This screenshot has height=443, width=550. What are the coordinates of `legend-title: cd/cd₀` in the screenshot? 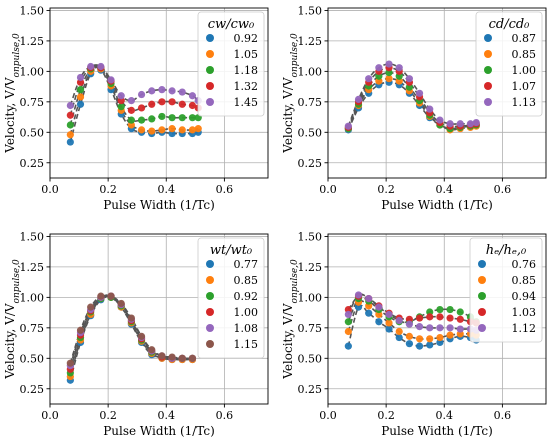 It's located at (510, 24).